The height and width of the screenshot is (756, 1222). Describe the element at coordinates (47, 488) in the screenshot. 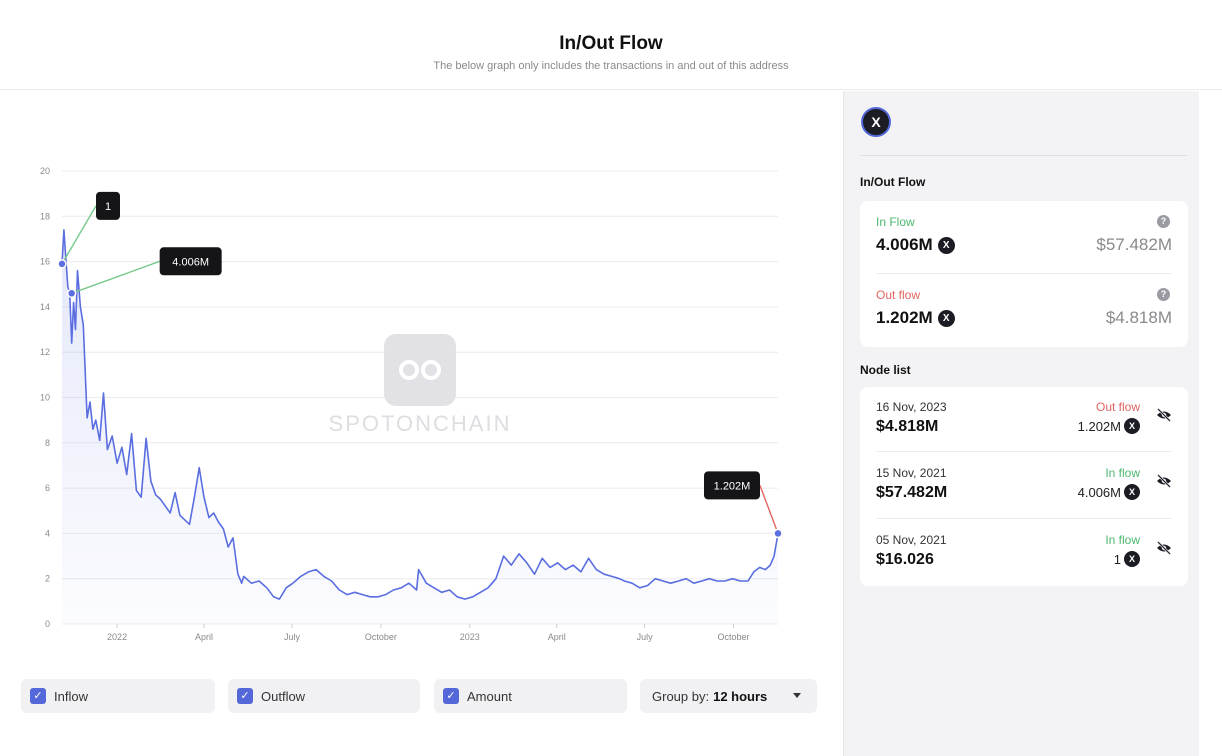

I see `y-tick-label: 6` at that location.